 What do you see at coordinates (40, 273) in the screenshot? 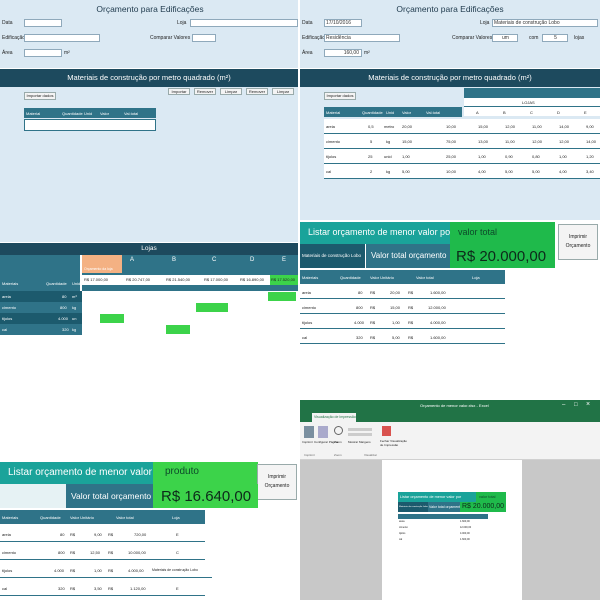
I see `lojas-table-left-header: Materiais Quantidade Unid` at bounding box center [40, 273].